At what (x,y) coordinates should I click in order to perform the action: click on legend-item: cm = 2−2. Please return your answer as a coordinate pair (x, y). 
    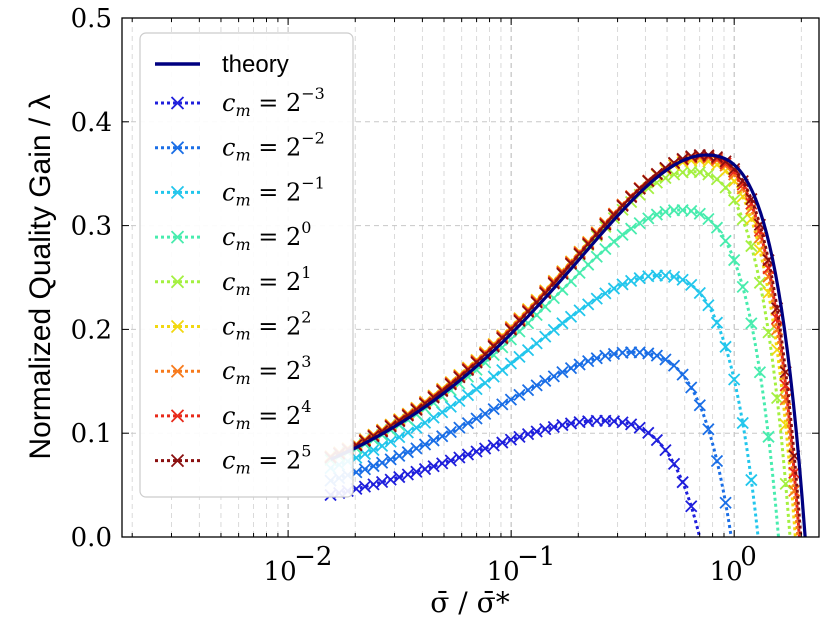
    Looking at the image, I should click on (240, 147).